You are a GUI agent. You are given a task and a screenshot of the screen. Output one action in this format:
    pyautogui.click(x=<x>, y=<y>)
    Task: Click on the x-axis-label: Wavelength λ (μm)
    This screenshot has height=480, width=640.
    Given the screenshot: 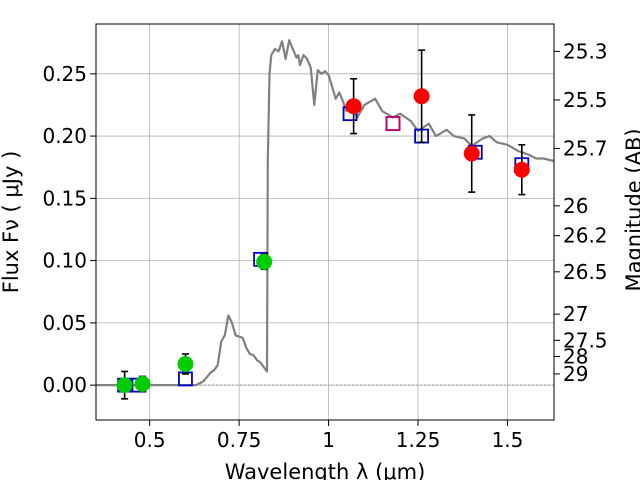 What is the action you would take?
    pyautogui.click(x=325, y=470)
    